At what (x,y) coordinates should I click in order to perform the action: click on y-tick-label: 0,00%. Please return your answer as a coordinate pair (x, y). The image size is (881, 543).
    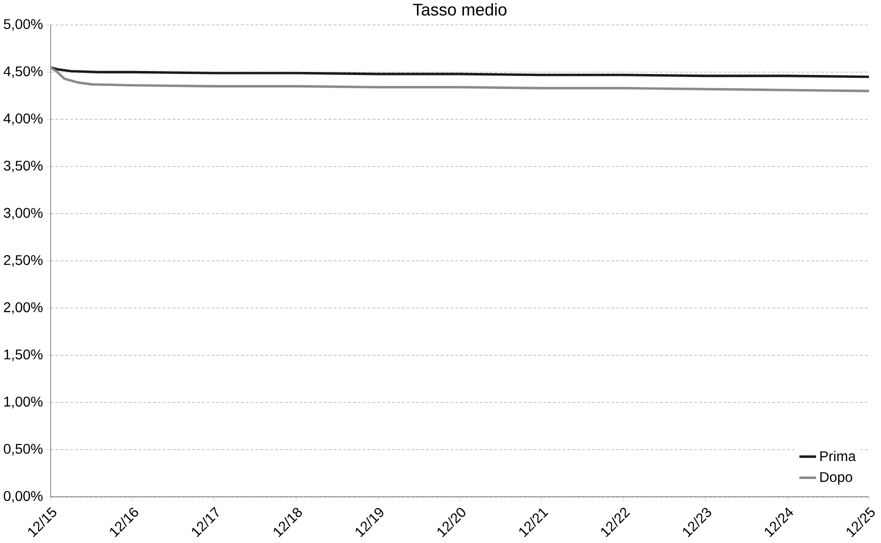
    Looking at the image, I should click on (23, 497).